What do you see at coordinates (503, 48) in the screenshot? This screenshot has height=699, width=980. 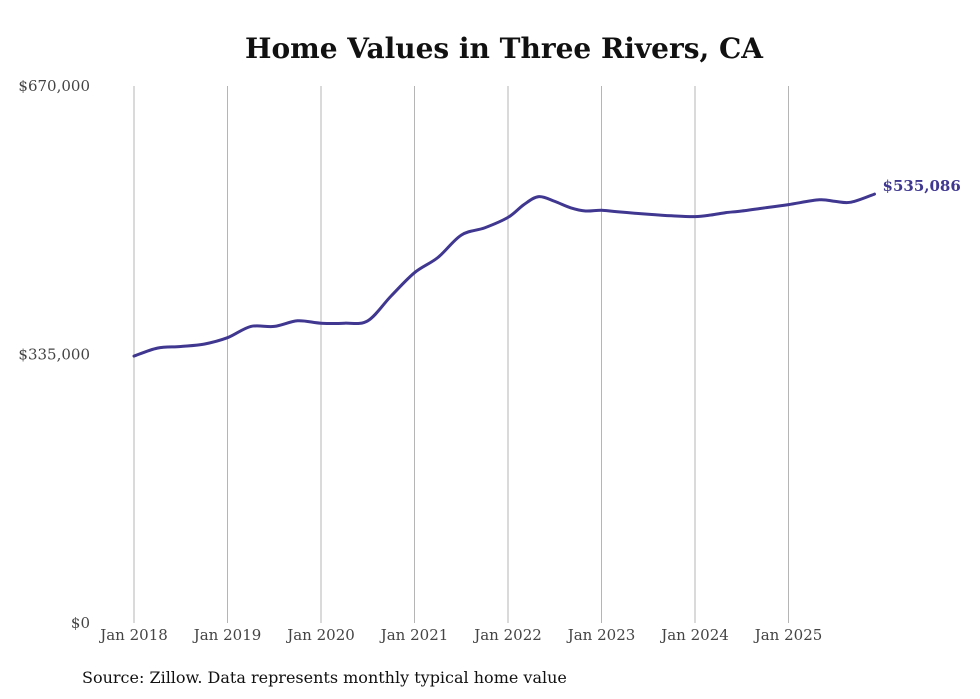 I see `chart-title: Home Values in Three Rivers, CA` at bounding box center [503, 48].